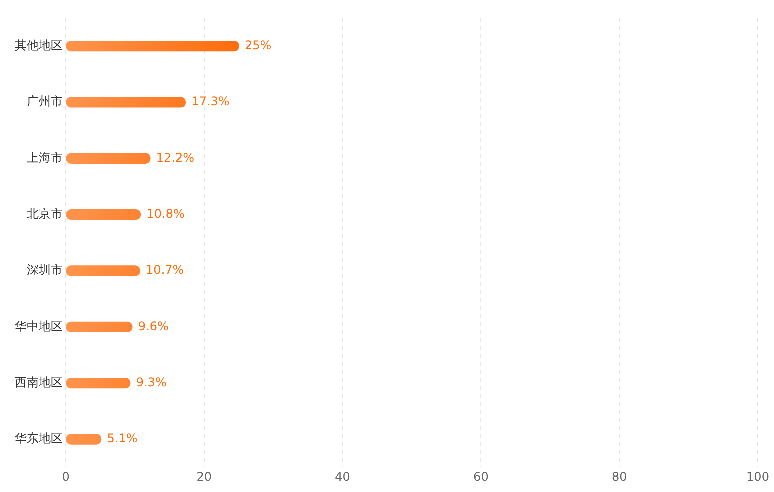 The width and height of the screenshot is (774, 492). I want to click on y-tick-label: 其他地区, so click(39, 45).